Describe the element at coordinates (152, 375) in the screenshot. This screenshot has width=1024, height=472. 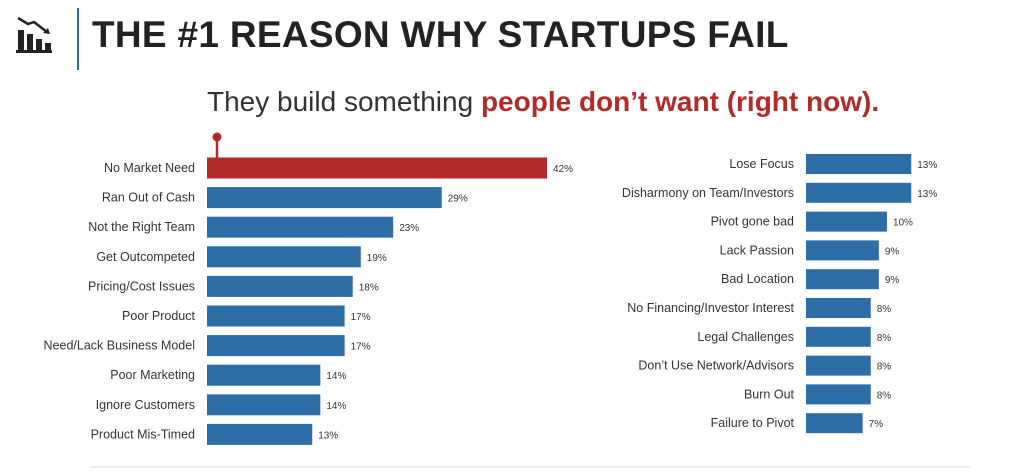
I see `category-label: Poor Marketing` at that location.